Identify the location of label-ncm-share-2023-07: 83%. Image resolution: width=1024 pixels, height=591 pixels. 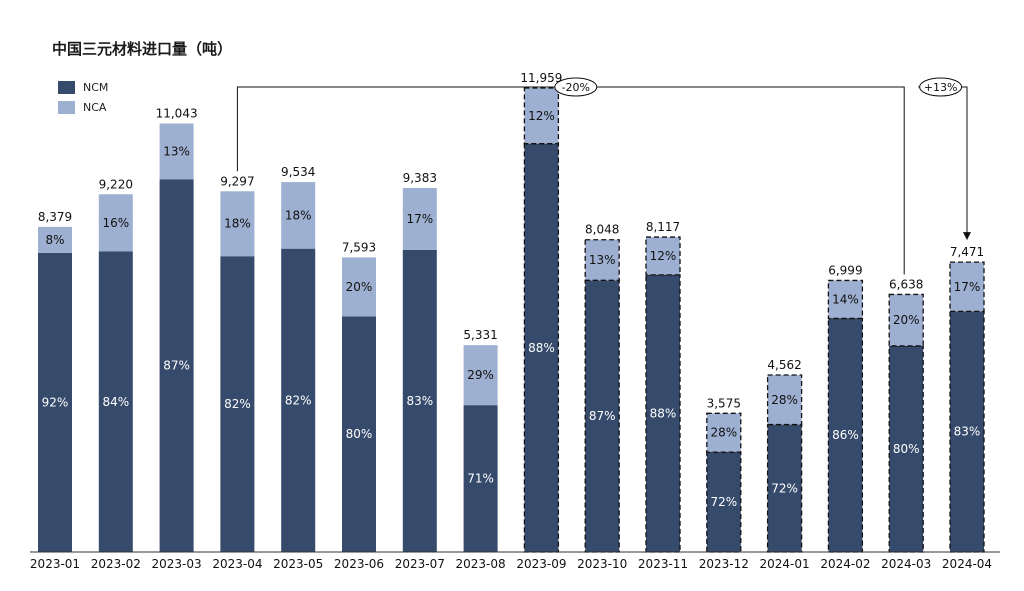
(419, 401).